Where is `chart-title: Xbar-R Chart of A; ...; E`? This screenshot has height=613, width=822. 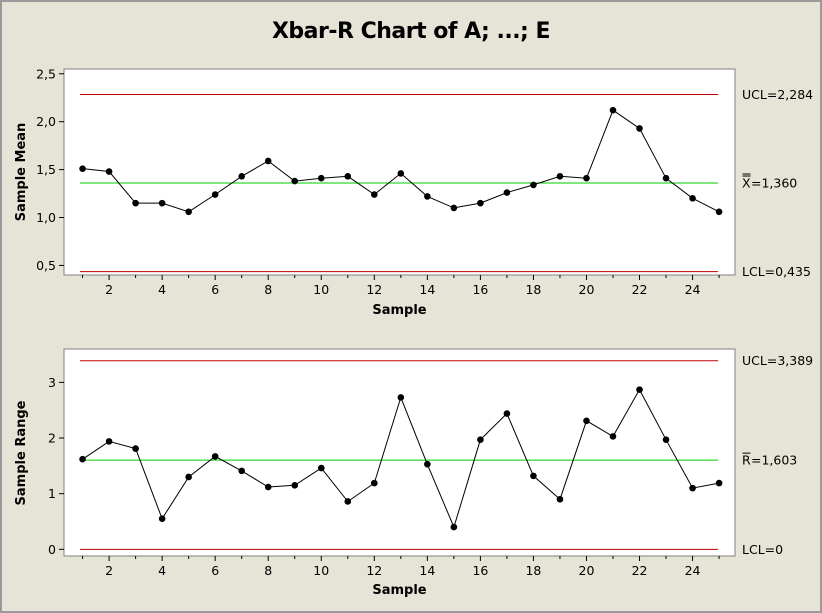
chart-title: Xbar-R Chart of A; ...; E is located at coordinates (411, 31).